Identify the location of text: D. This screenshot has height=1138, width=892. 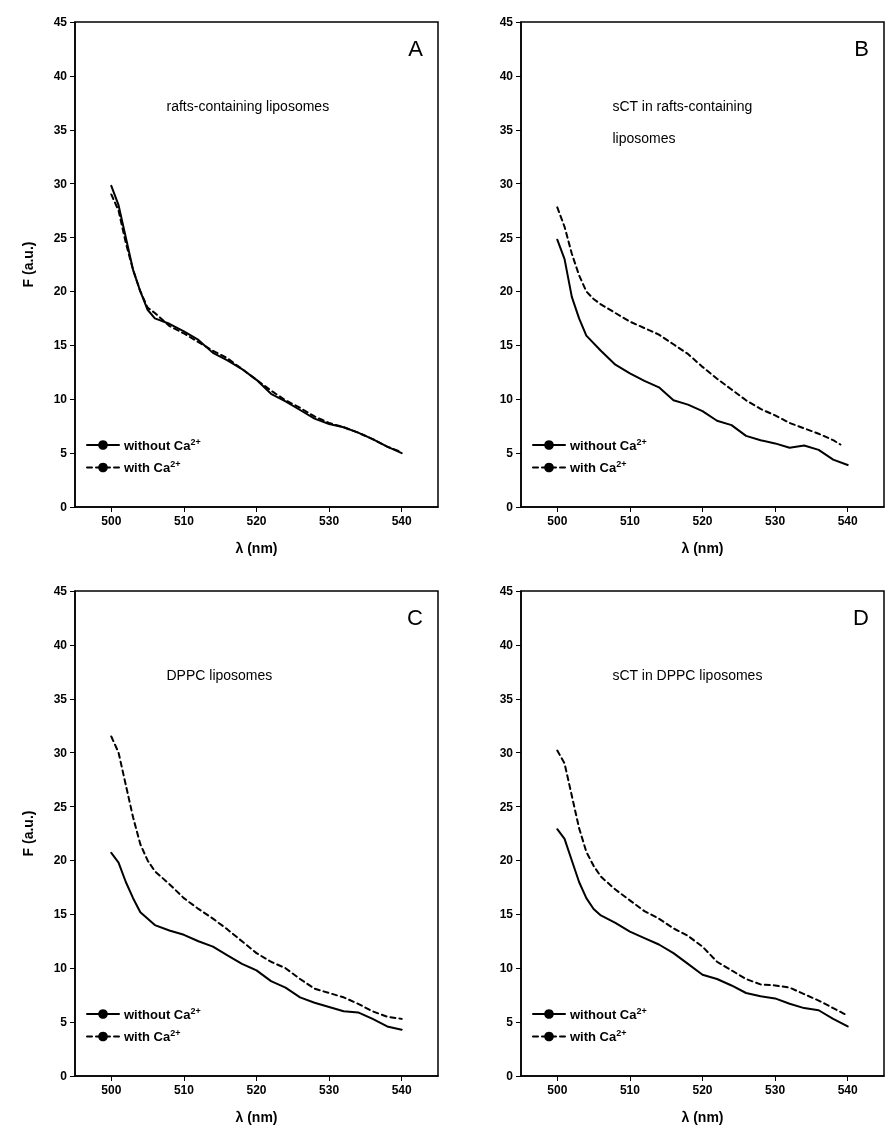
(861, 617).